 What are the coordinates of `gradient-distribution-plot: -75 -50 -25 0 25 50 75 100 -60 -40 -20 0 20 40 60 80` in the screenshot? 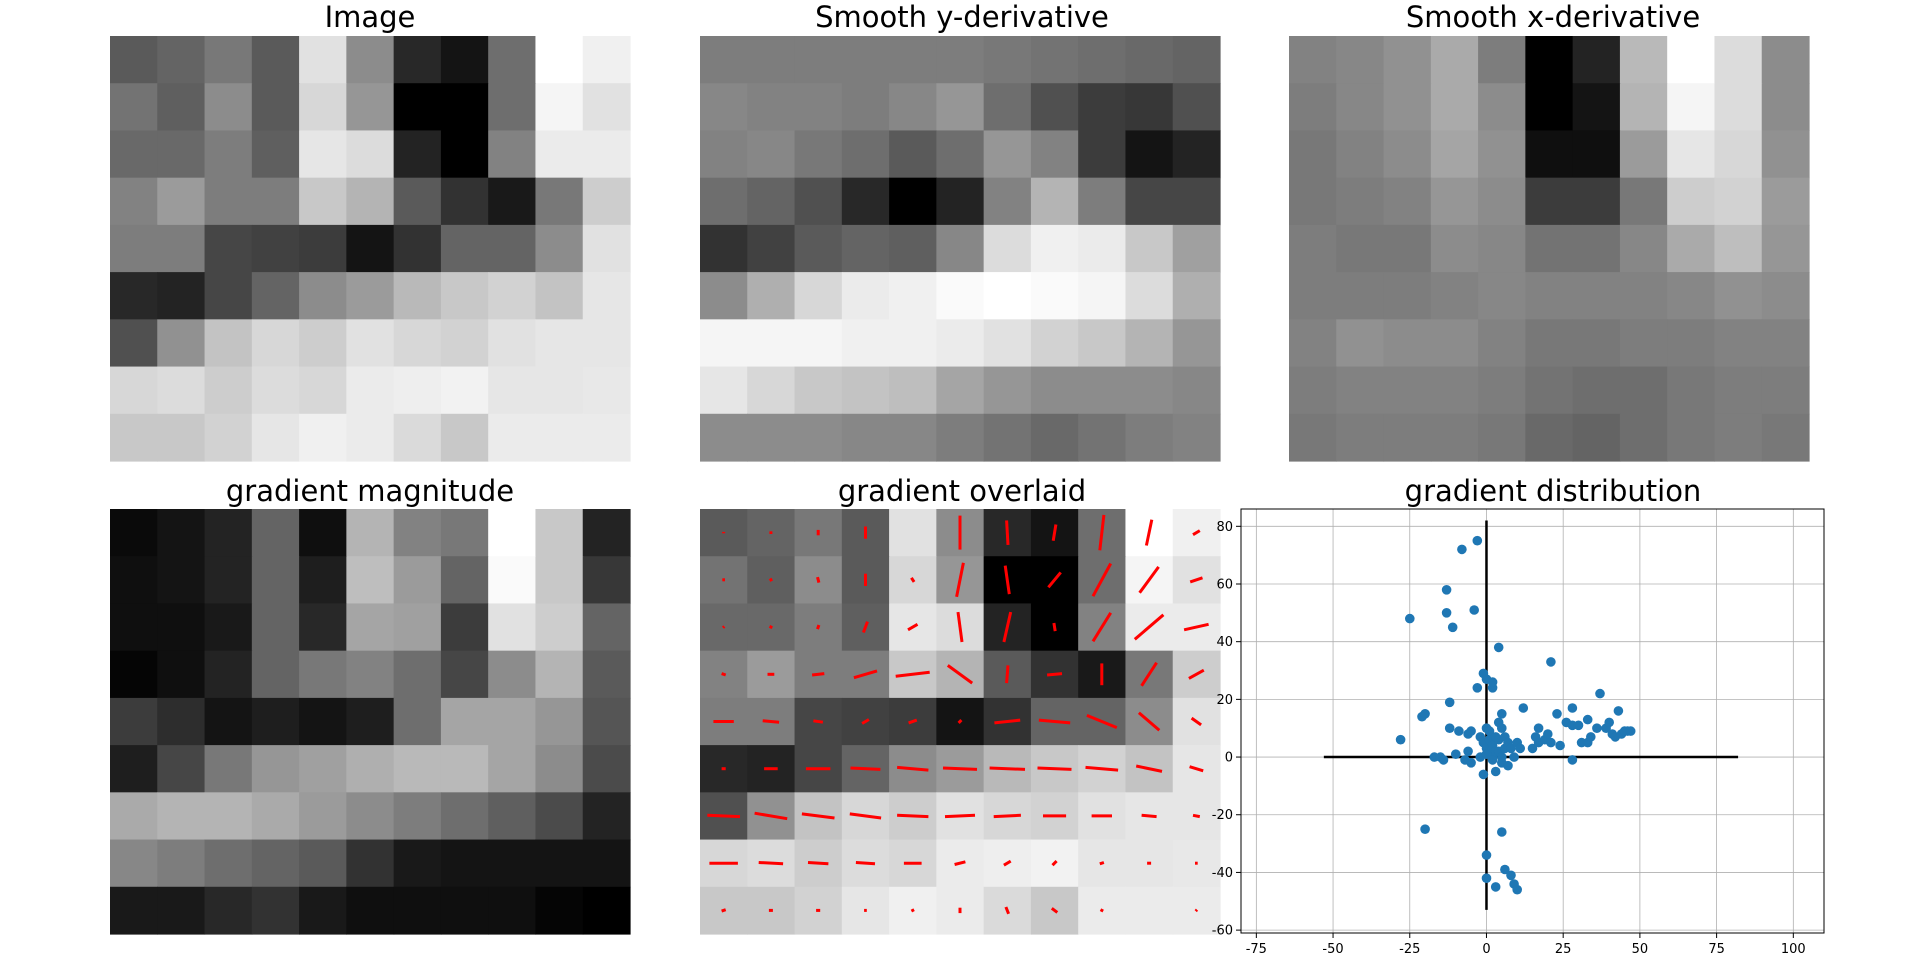 It's located at (1518, 732).